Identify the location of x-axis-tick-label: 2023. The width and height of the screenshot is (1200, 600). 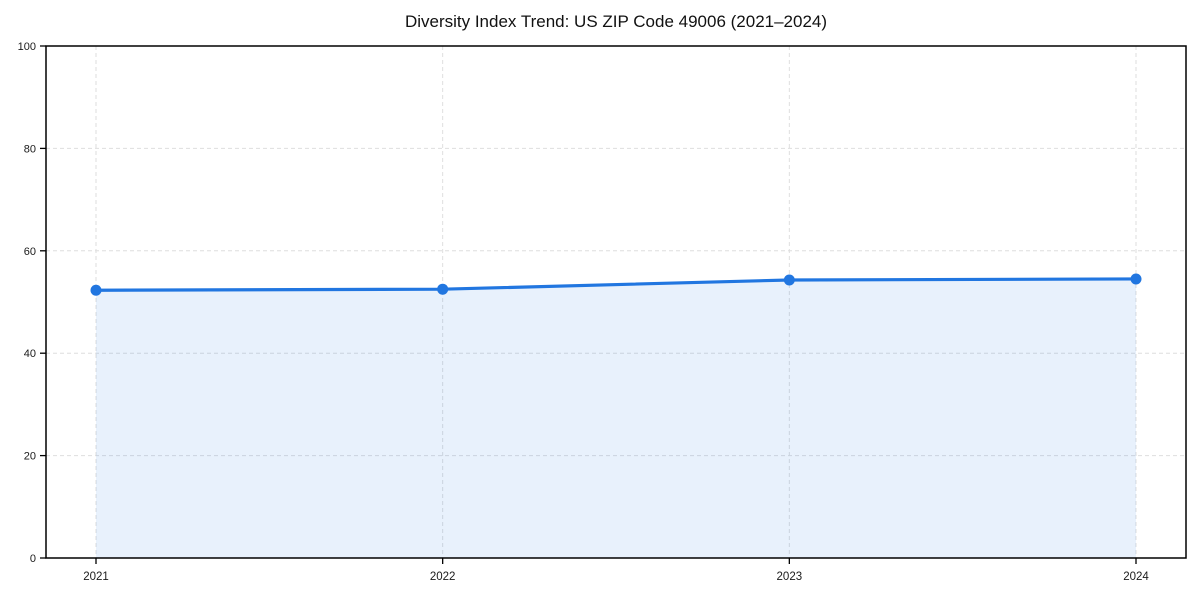
(790, 577).